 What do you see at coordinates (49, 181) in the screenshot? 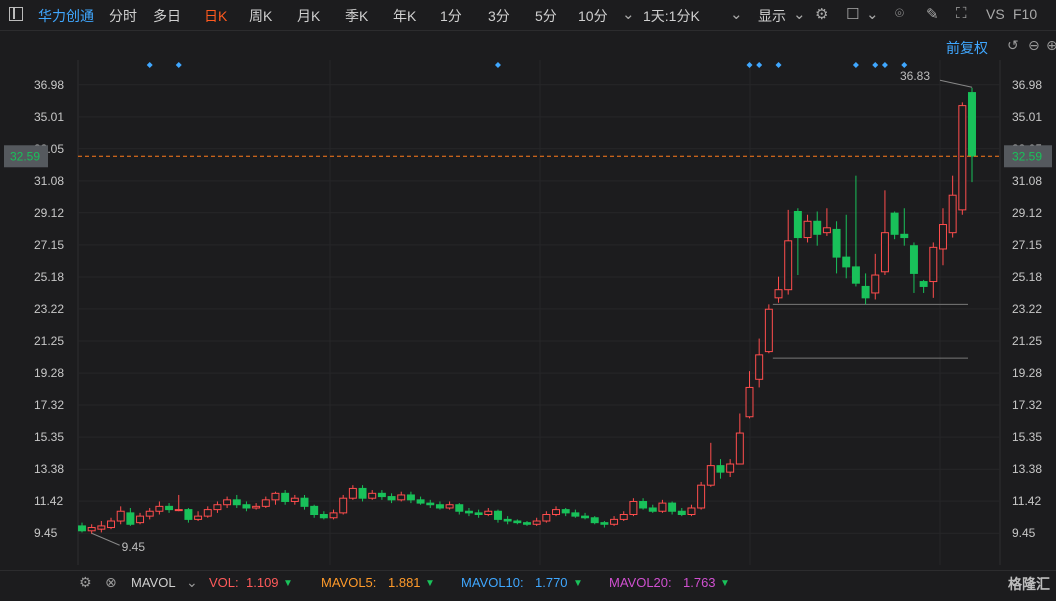
I see `y-tick-label-left: 31.08` at bounding box center [49, 181].